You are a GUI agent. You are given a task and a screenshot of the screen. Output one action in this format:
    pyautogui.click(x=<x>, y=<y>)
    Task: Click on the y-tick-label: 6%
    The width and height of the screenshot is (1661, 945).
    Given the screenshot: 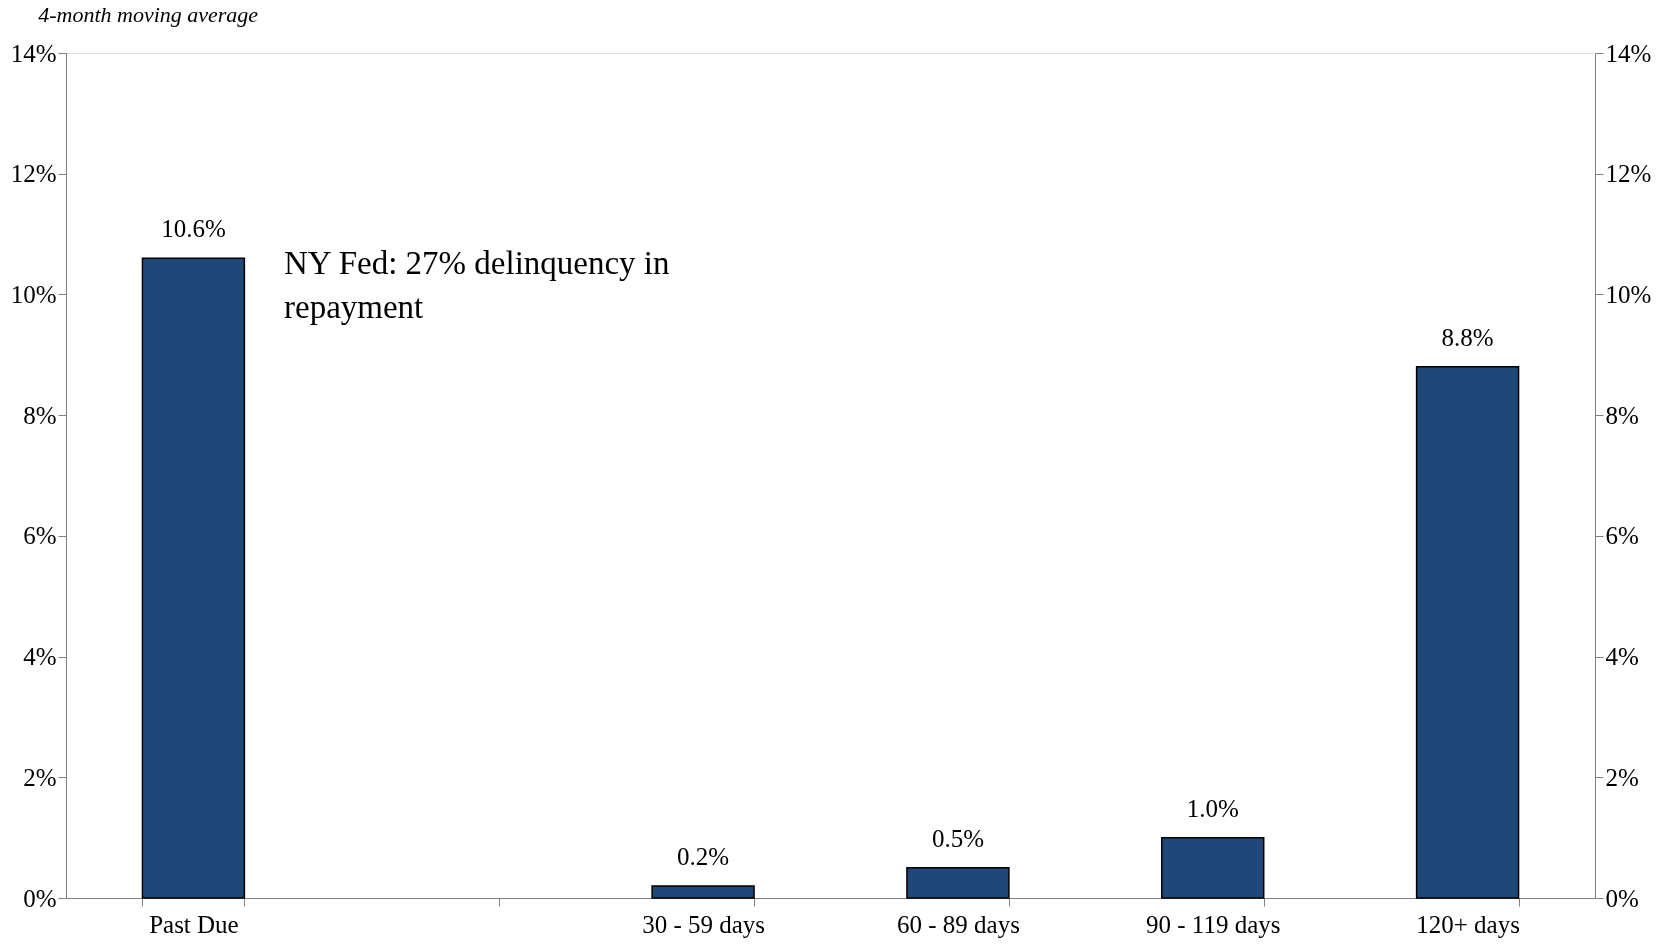 What is the action you would take?
    pyautogui.click(x=40, y=536)
    